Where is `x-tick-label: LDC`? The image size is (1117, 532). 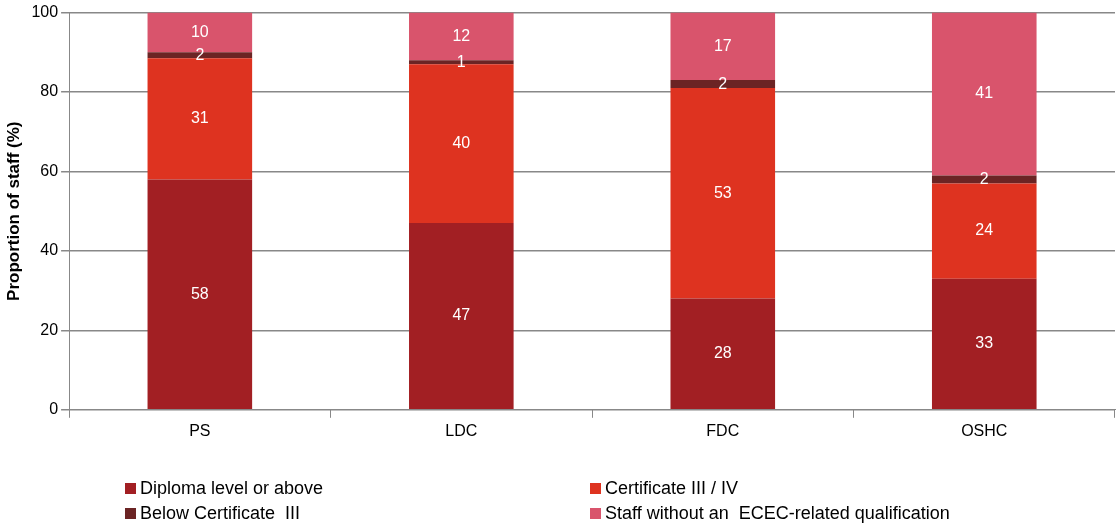
x-tick-label: LDC is located at coordinates (461, 430).